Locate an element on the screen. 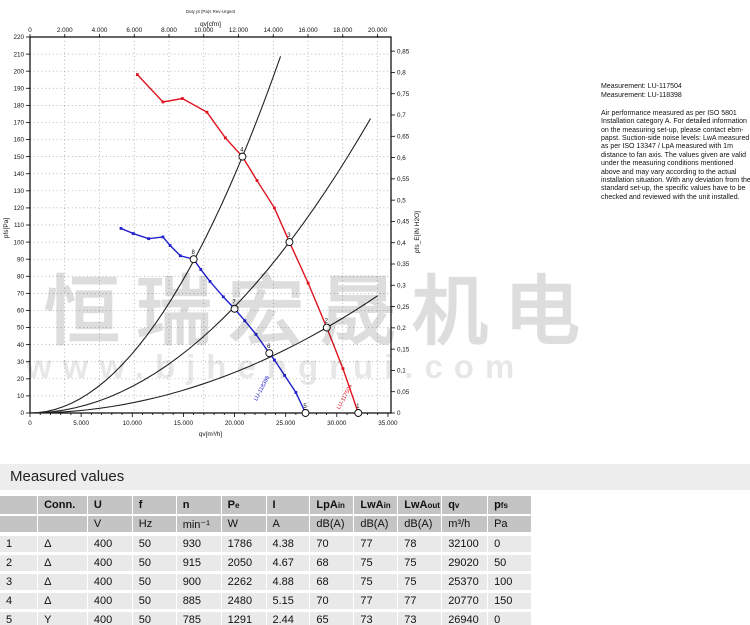 This screenshot has height=625, width=750. column-header: n is located at coordinates (198, 505).